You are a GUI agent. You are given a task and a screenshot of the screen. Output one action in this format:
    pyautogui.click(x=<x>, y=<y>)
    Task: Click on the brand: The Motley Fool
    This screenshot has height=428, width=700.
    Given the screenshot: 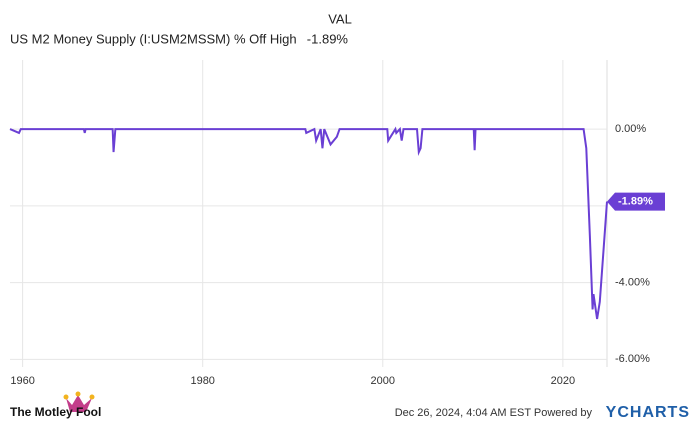 What is the action you would take?
    pyautogui.click(x=55, y=412)
    